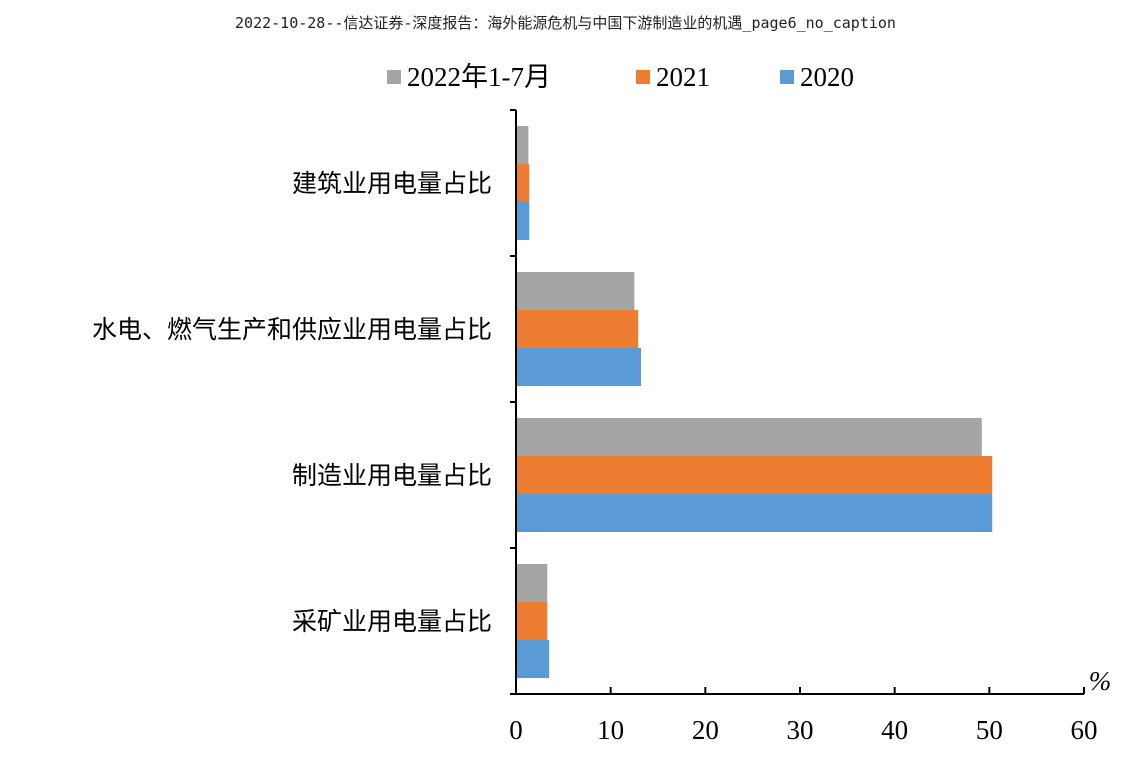 Image resolution: width=1131 pixels, height=757 pixels. Describe the element at coordinates (516, 730) in the screenshot. I see `x-tick-label: 0` at that location.